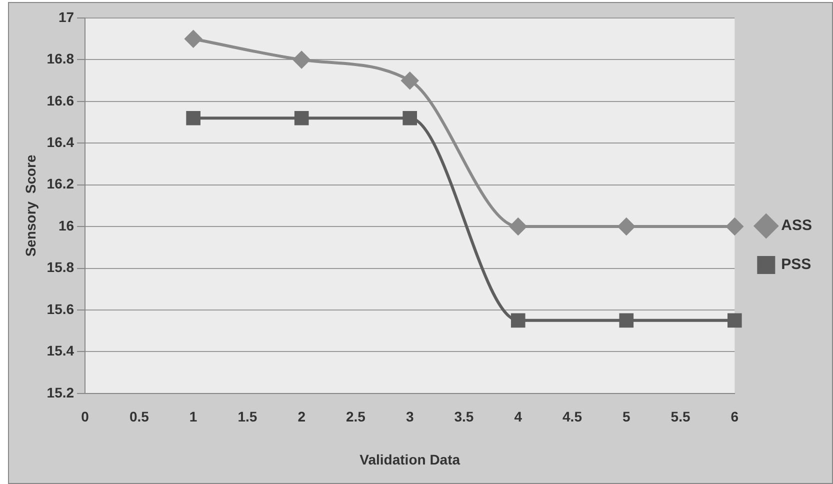 This screenshot has height=484, width=833. Describe the element at coordinates (193, 416) in the screenshot. I see `x-tick-label: 1` at that location.